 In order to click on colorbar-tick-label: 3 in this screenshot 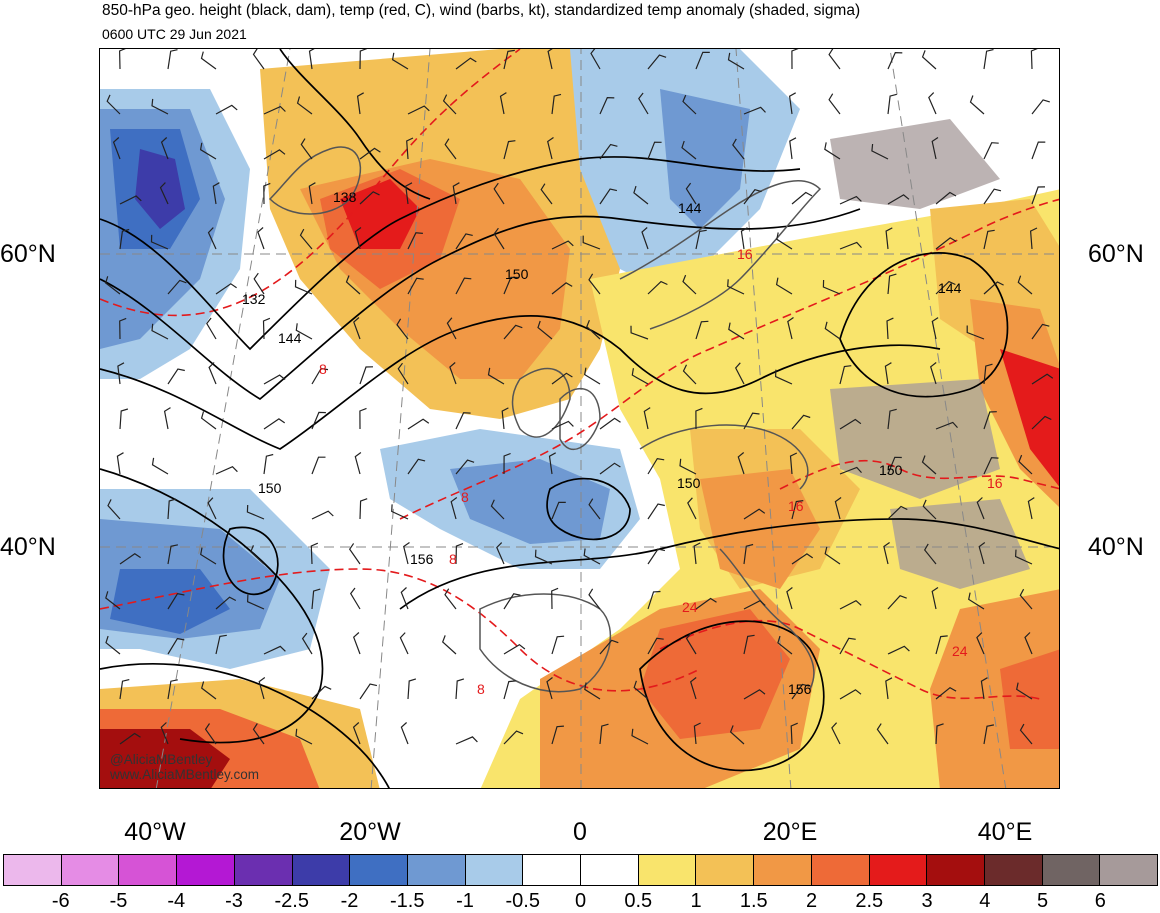, I will do `click(927, 901)`.